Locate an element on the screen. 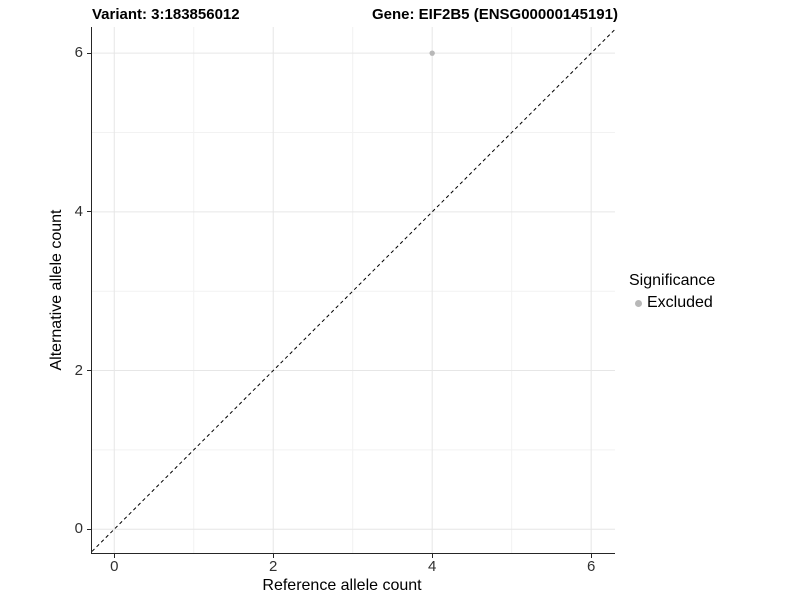 This screenshot has height=600, width=800. y-axis-title: Alternative allele count is located at coordinates (56, 290).